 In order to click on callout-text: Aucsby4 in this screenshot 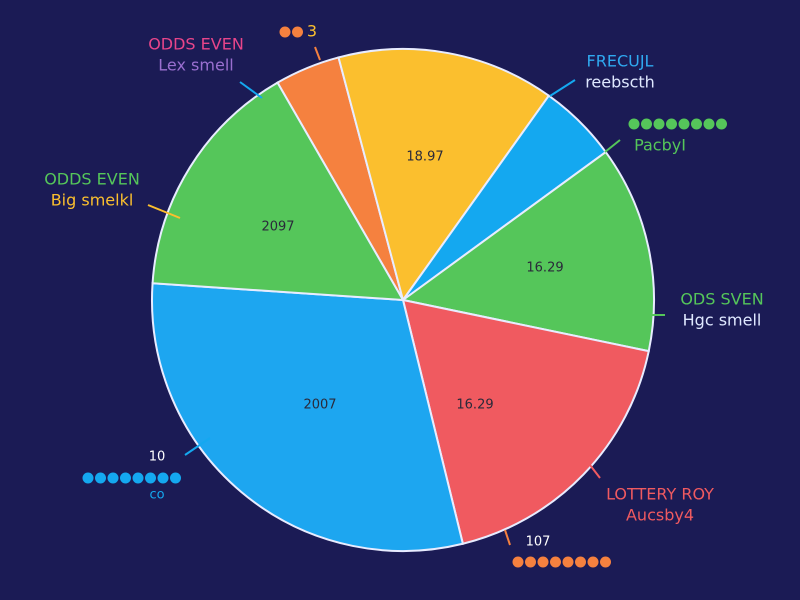, I will do `click(660, 515)`.